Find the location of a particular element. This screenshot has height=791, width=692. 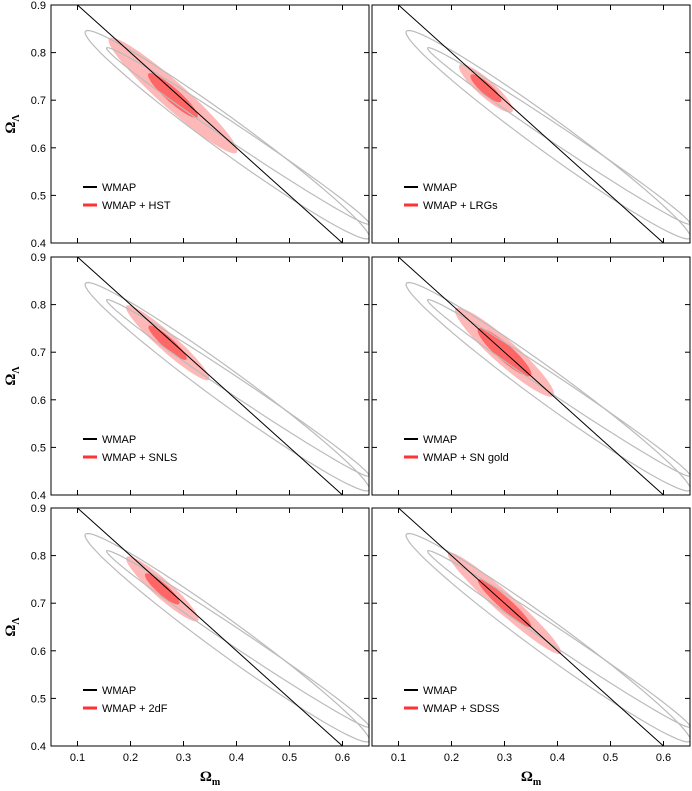

legend: WMAP WMAP + 2dF is located at coordinates (125, 700).